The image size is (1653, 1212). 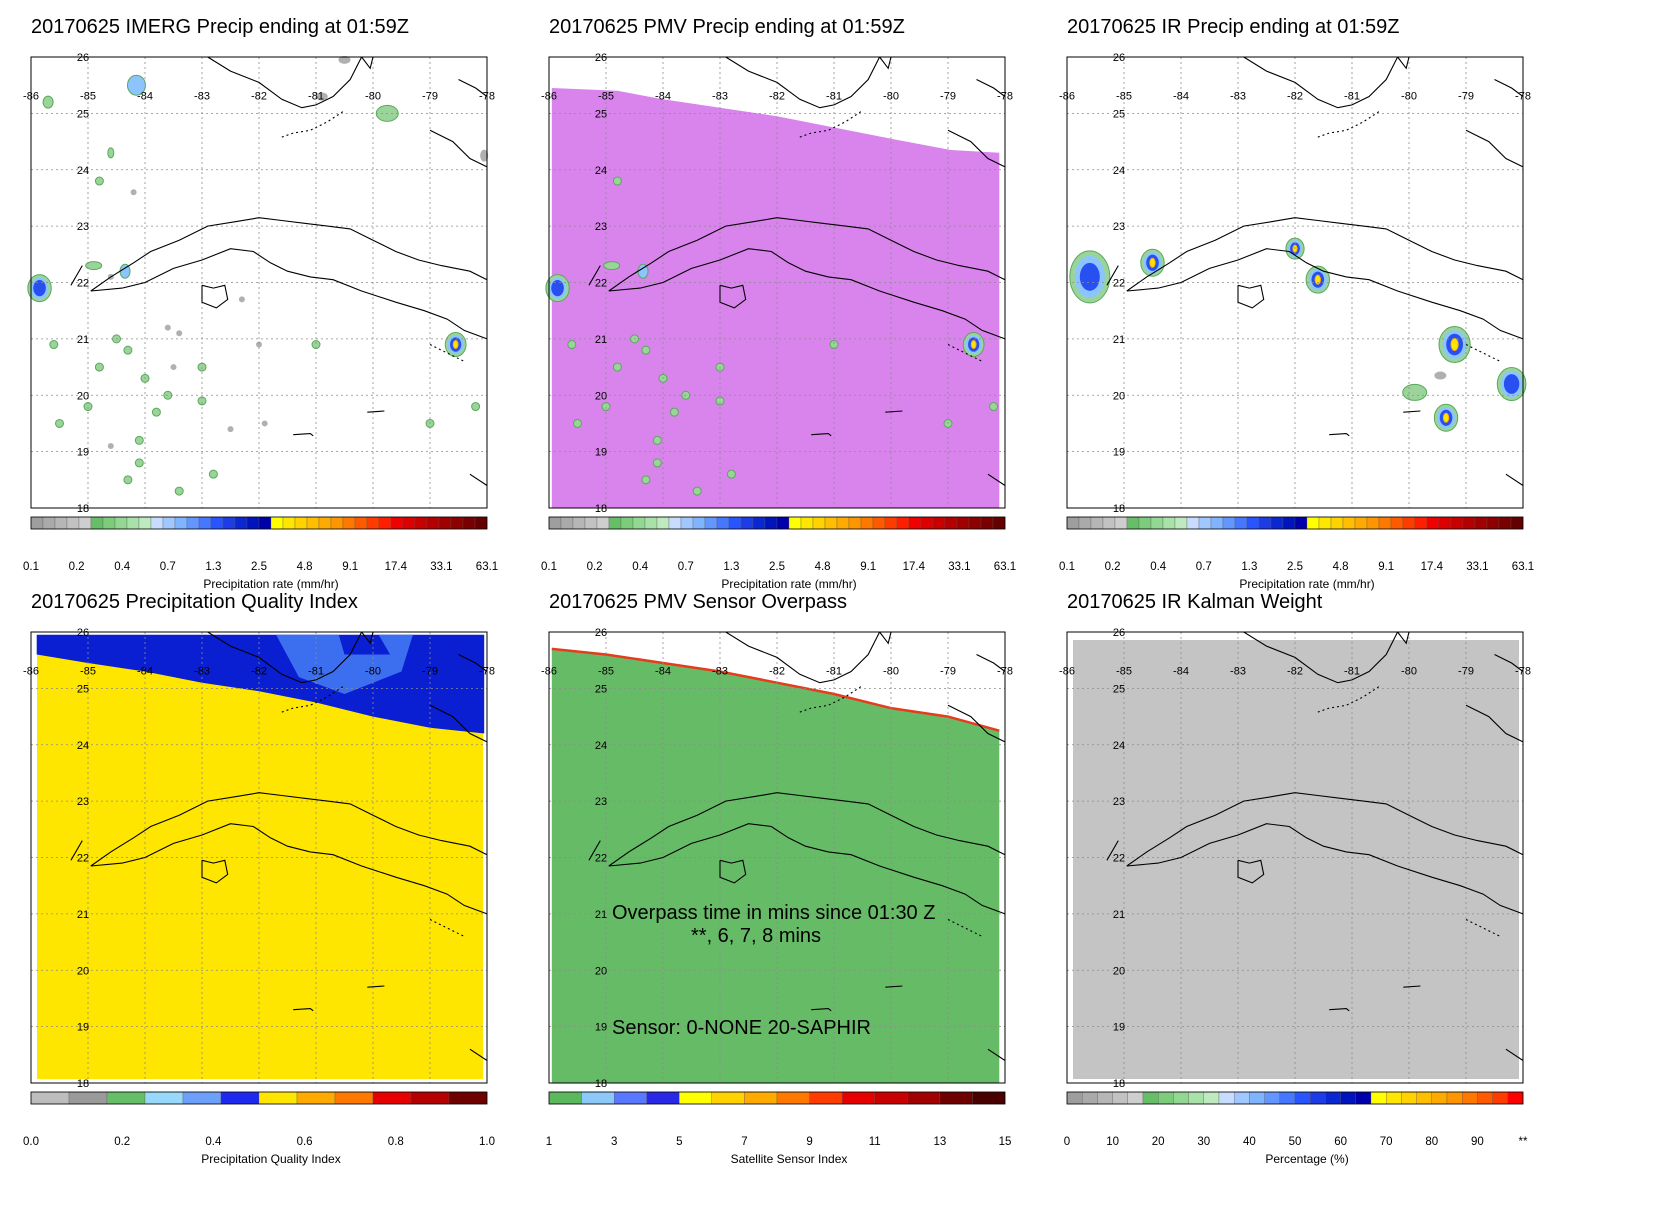 What do you see at coordinates (1477, 567) in the screenshot?
I see `colorbar-tick: 33.1` at bounding box center [1477, 567].